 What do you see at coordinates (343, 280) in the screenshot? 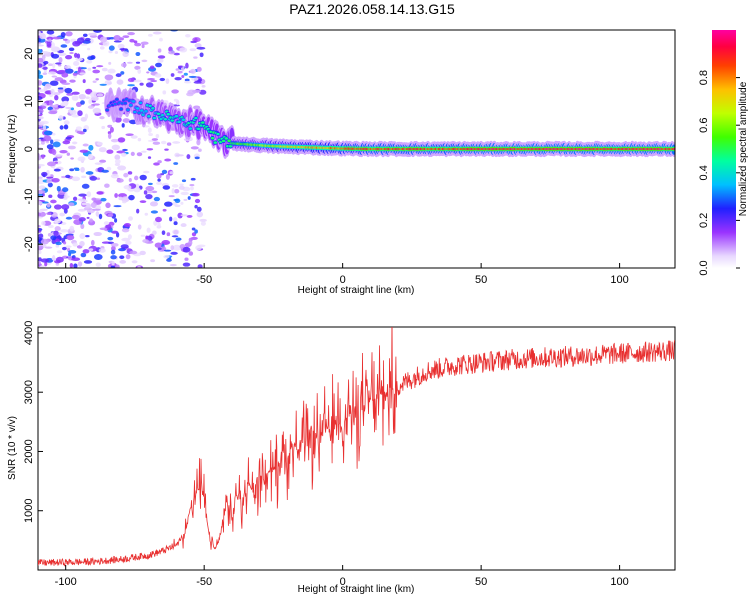
I see `spectrogram-x-tick-label: 0` at bounding box center [343, 280].